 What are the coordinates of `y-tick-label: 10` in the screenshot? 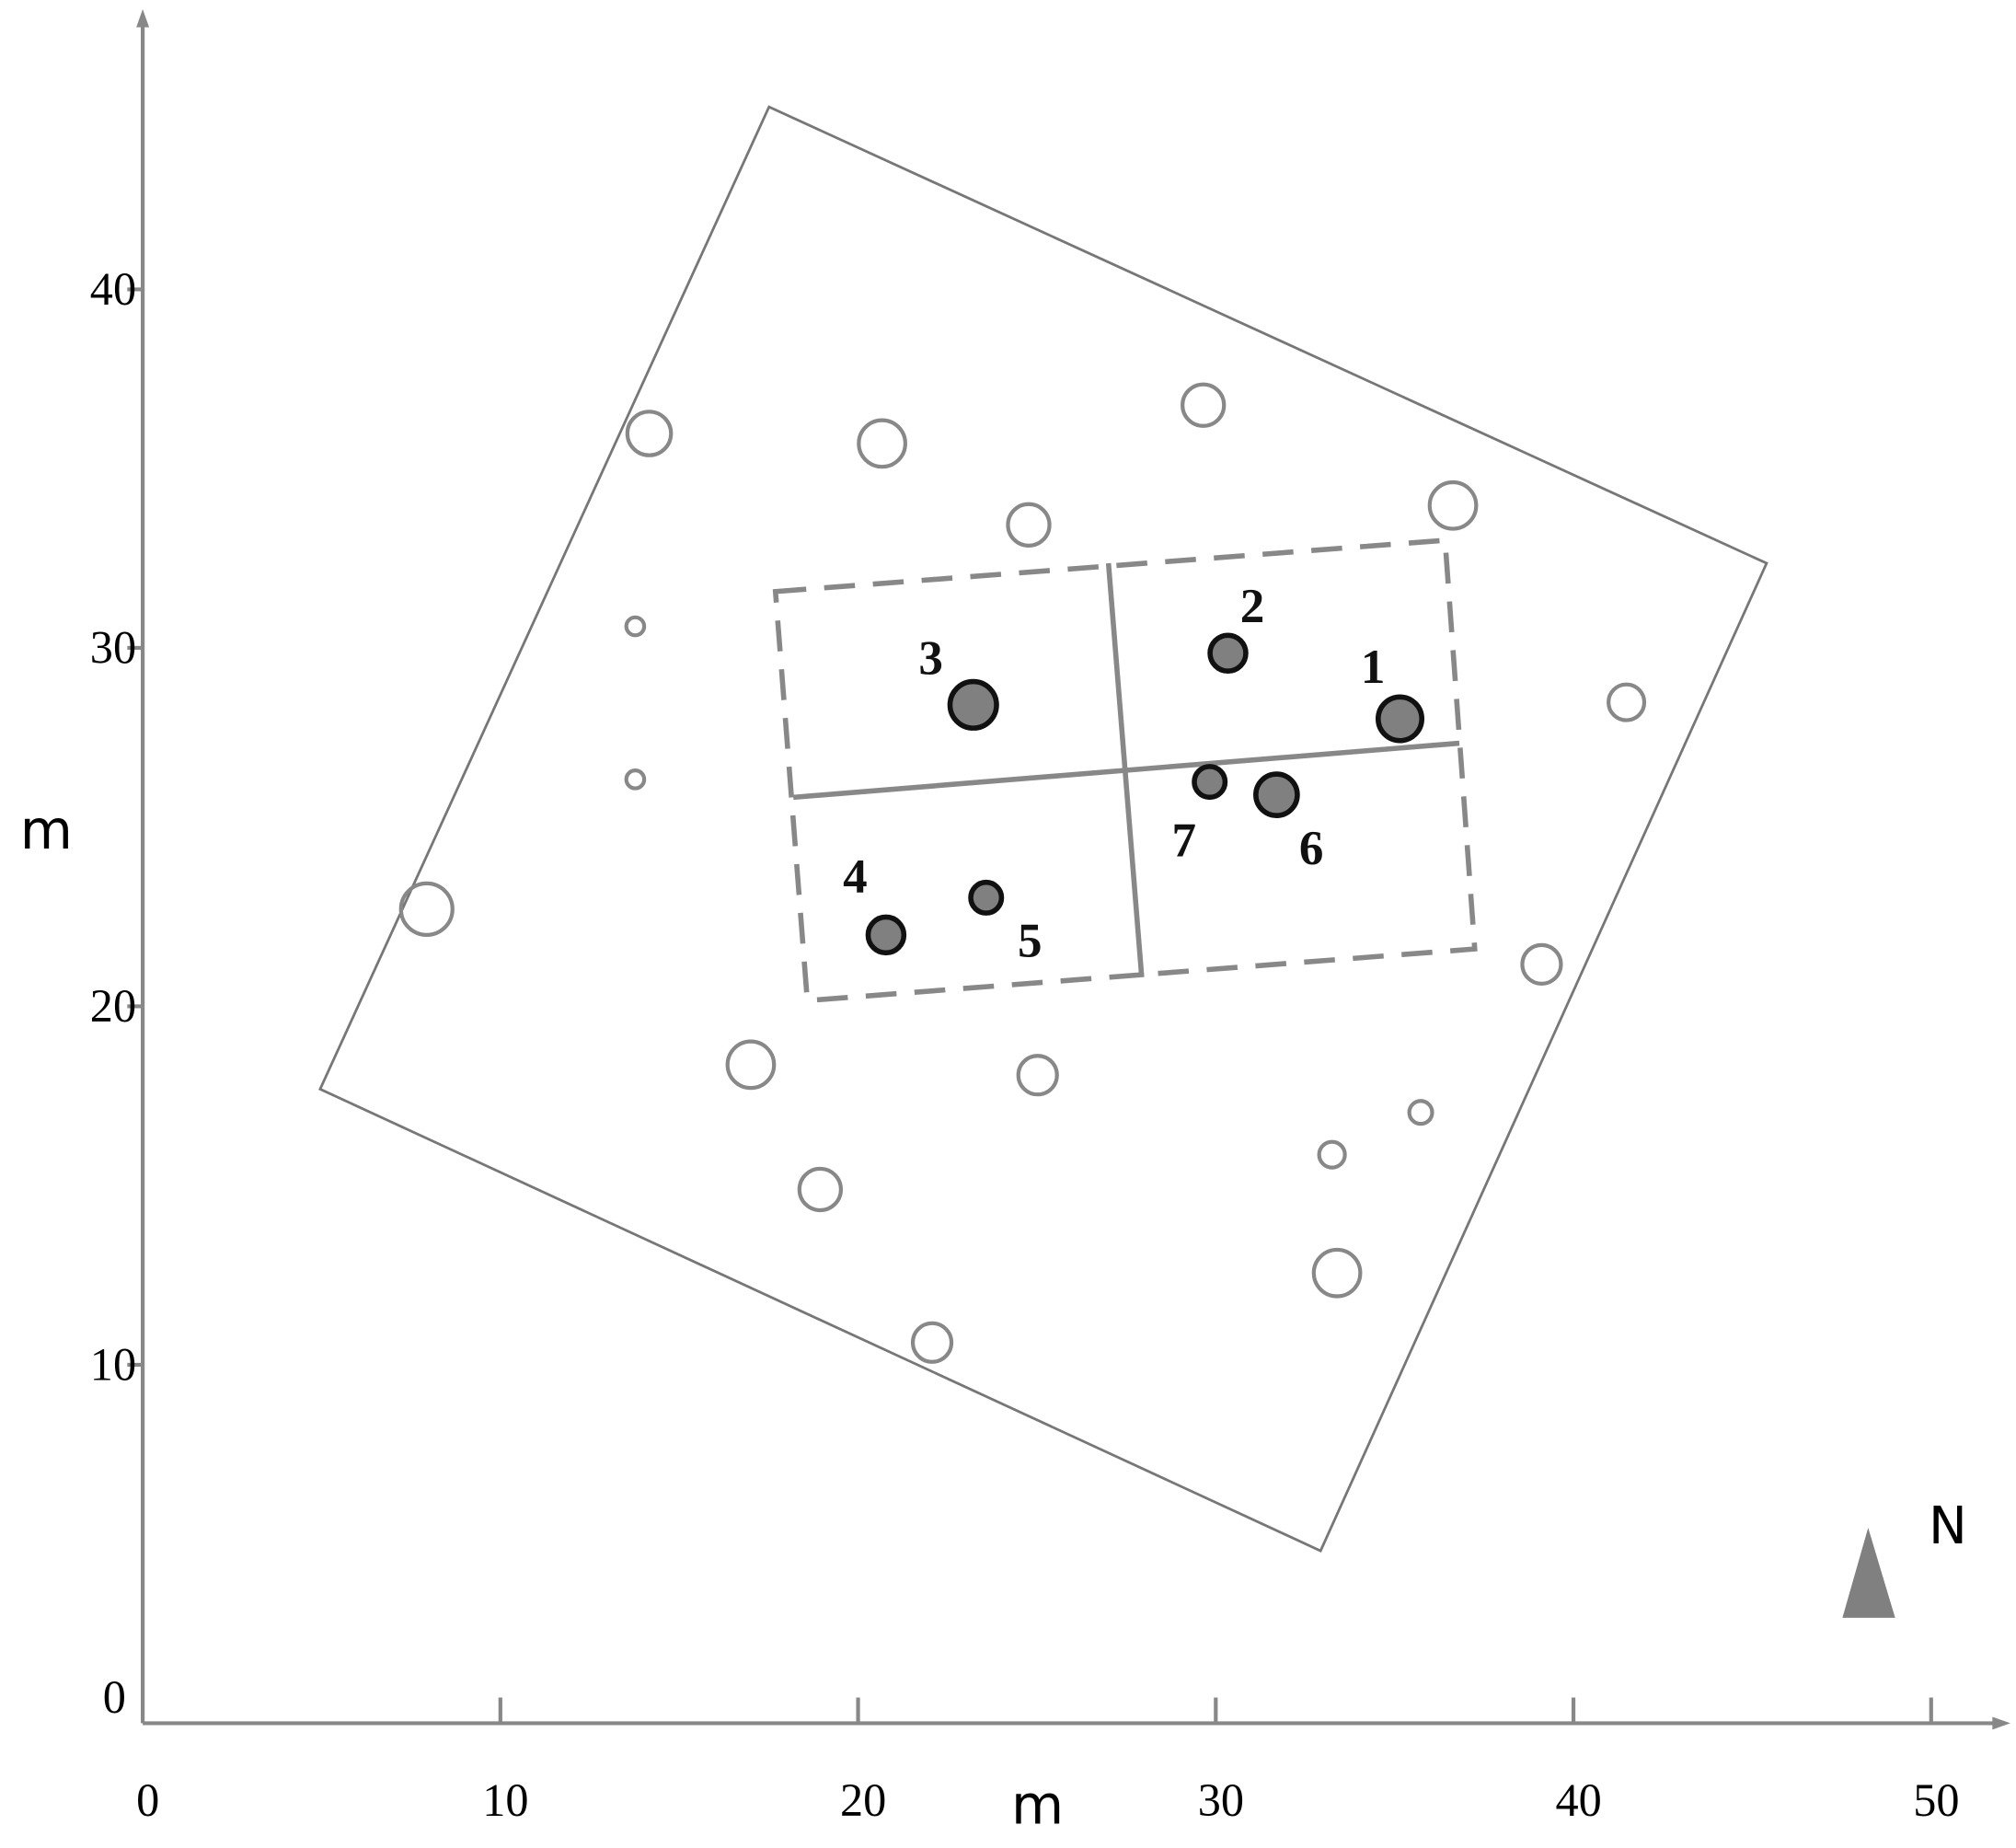 It's located at (113, 1365).